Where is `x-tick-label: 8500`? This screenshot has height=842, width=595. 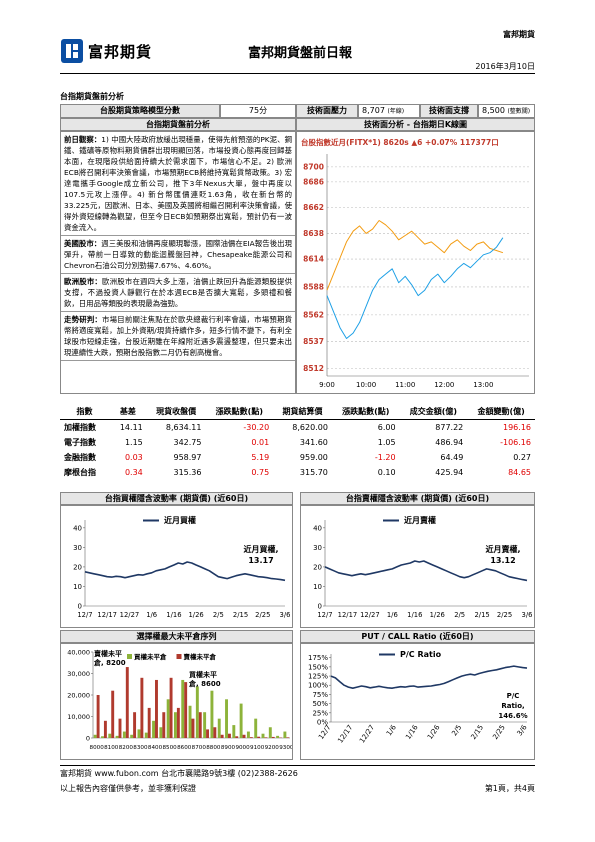 x-tick-label: 8500 is located at coordinates (169, 748).